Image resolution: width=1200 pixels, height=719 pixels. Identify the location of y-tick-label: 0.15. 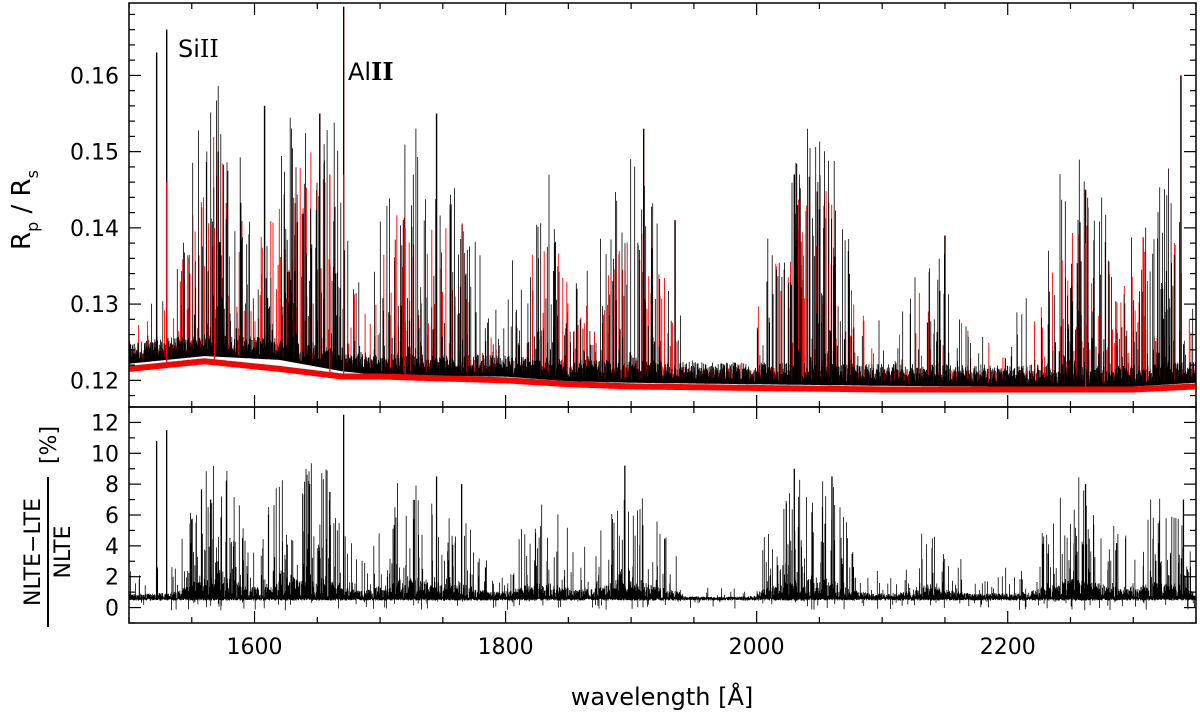
(94, 153).